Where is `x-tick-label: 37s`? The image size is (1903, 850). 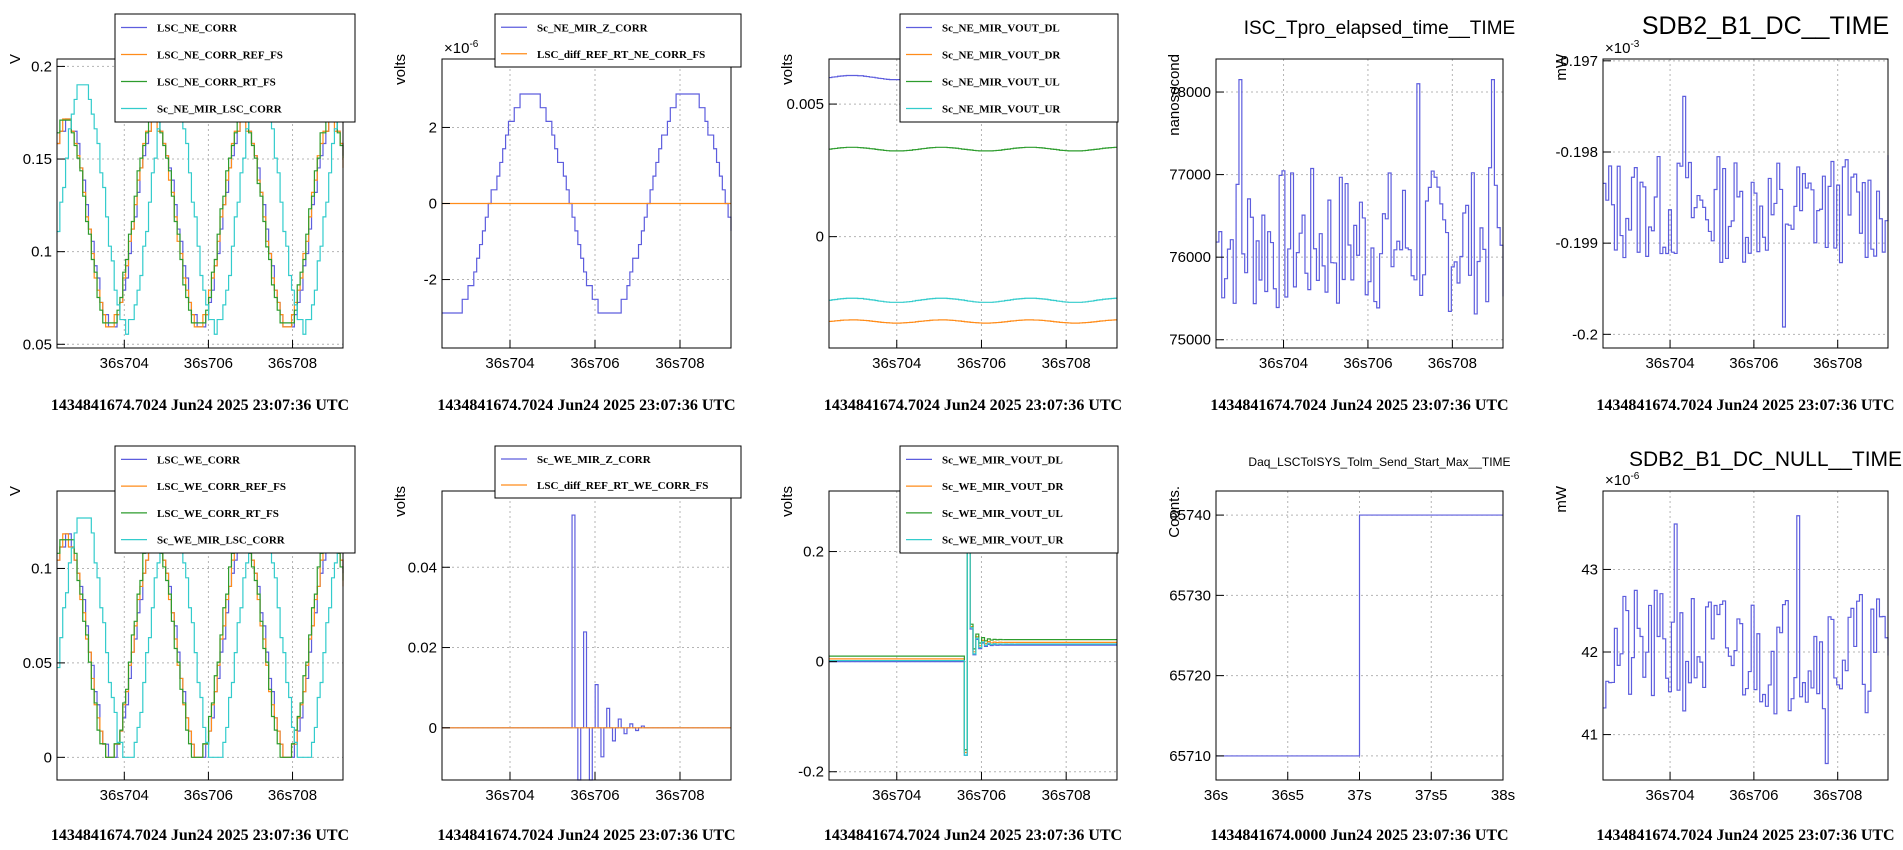
x-tick-label: 37s is located at coordinates (1359, 795).